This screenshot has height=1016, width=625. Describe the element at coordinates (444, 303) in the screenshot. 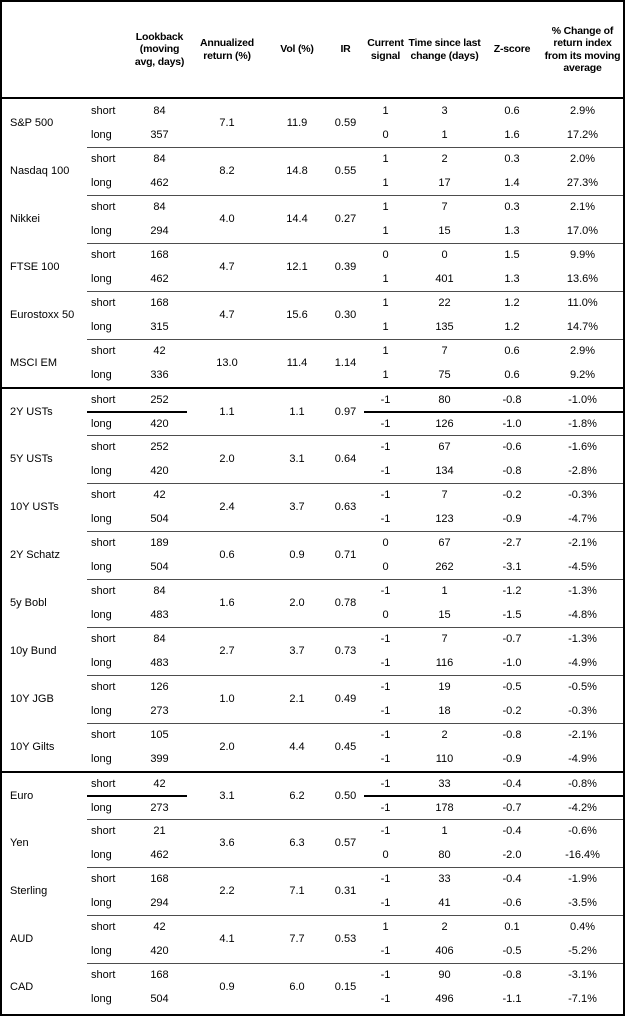

I see `time-since-value: 22` at that location.